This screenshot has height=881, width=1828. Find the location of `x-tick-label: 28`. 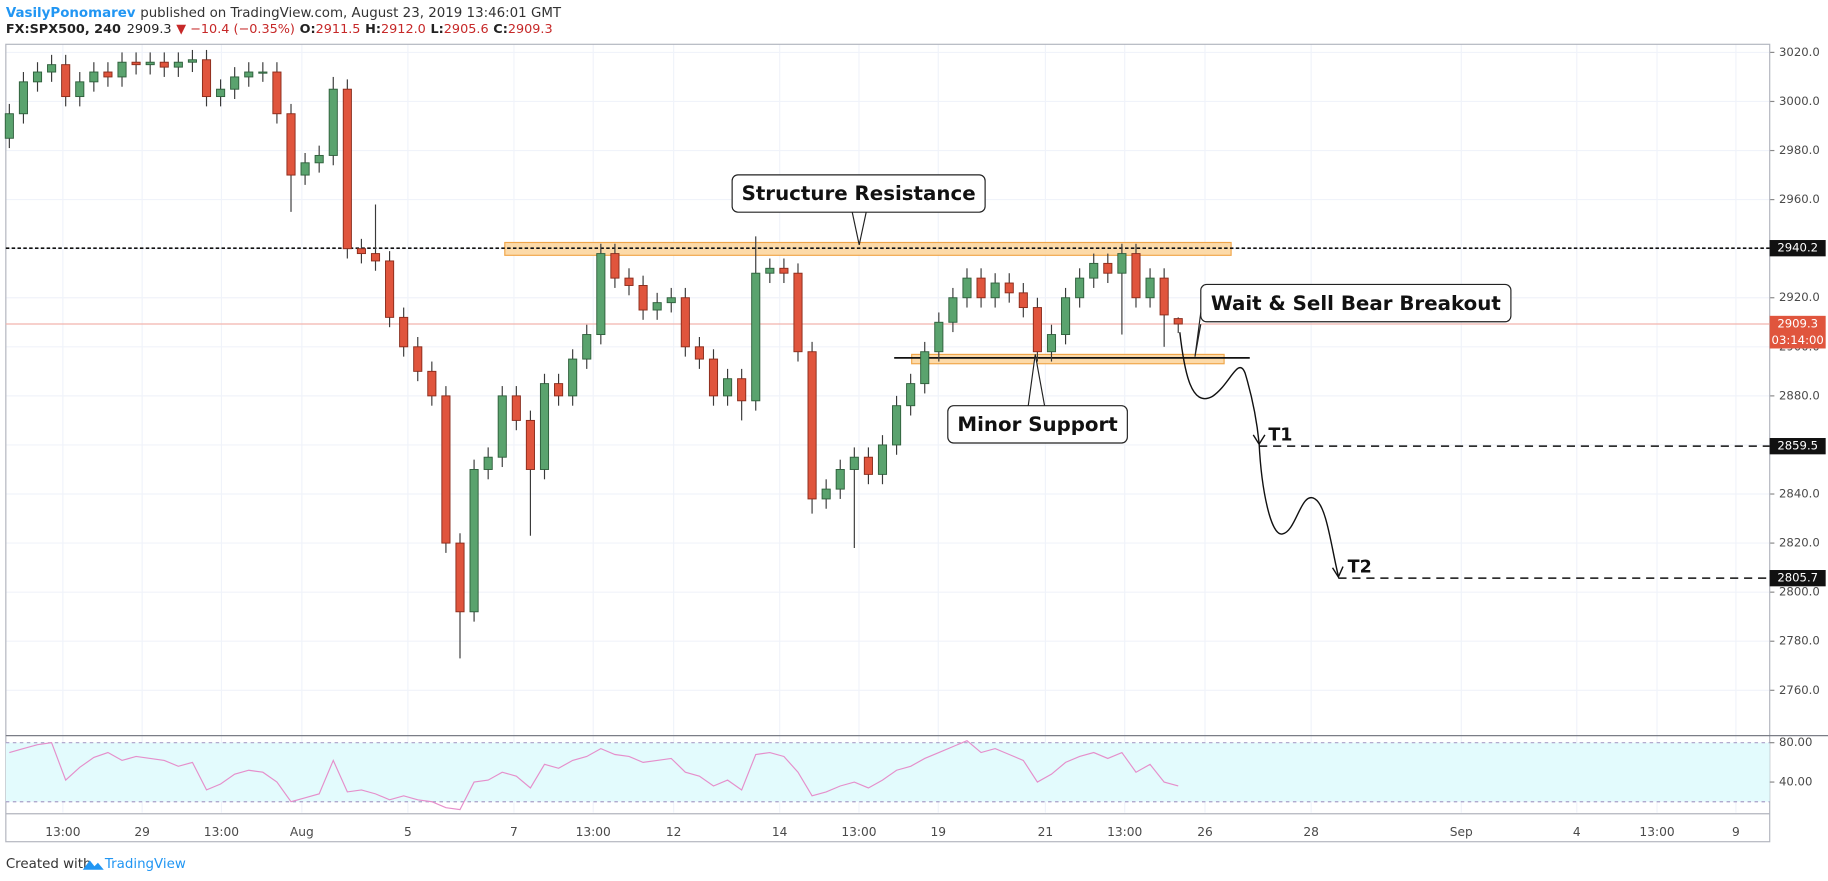

x-tick-label: 28 is located at coordinates (1311, 832).